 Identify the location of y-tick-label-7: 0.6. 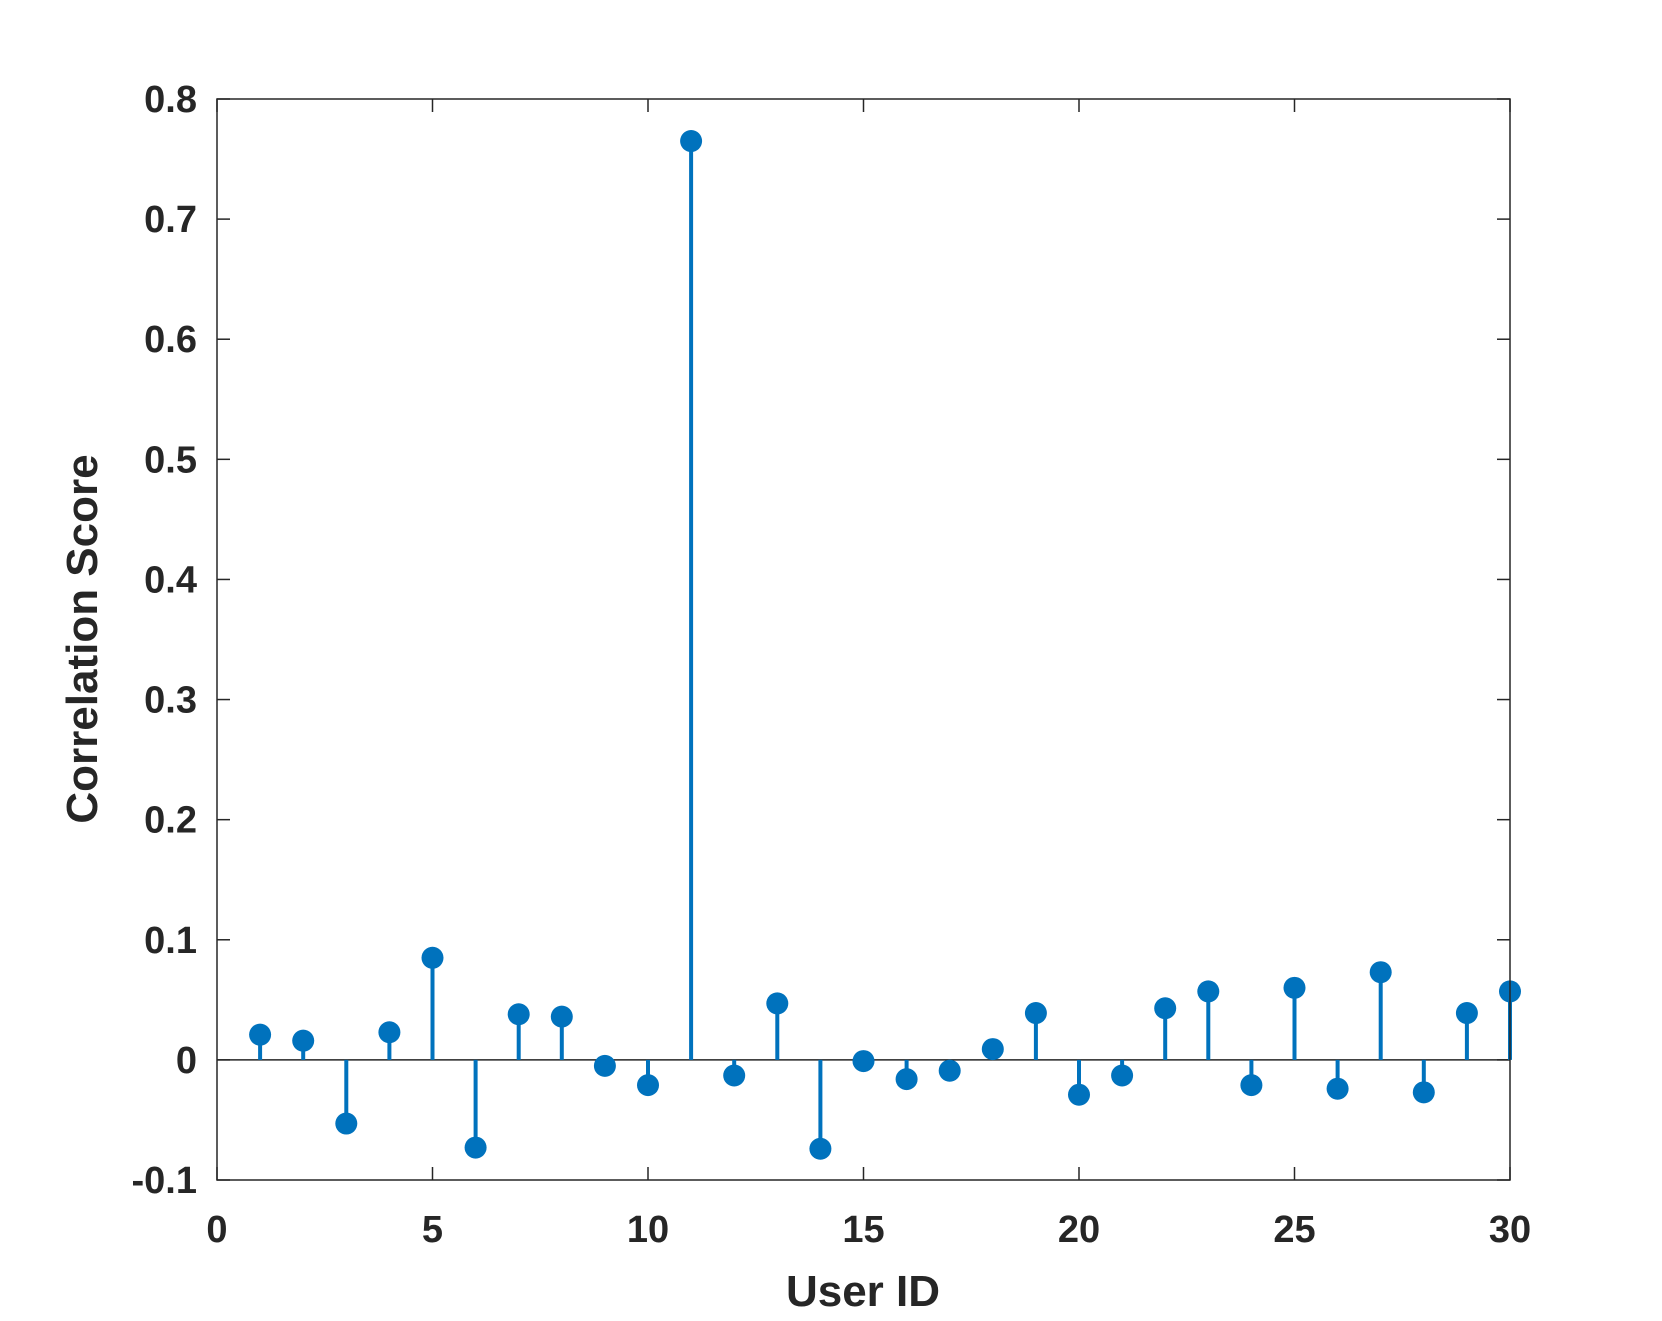
(170, 340).